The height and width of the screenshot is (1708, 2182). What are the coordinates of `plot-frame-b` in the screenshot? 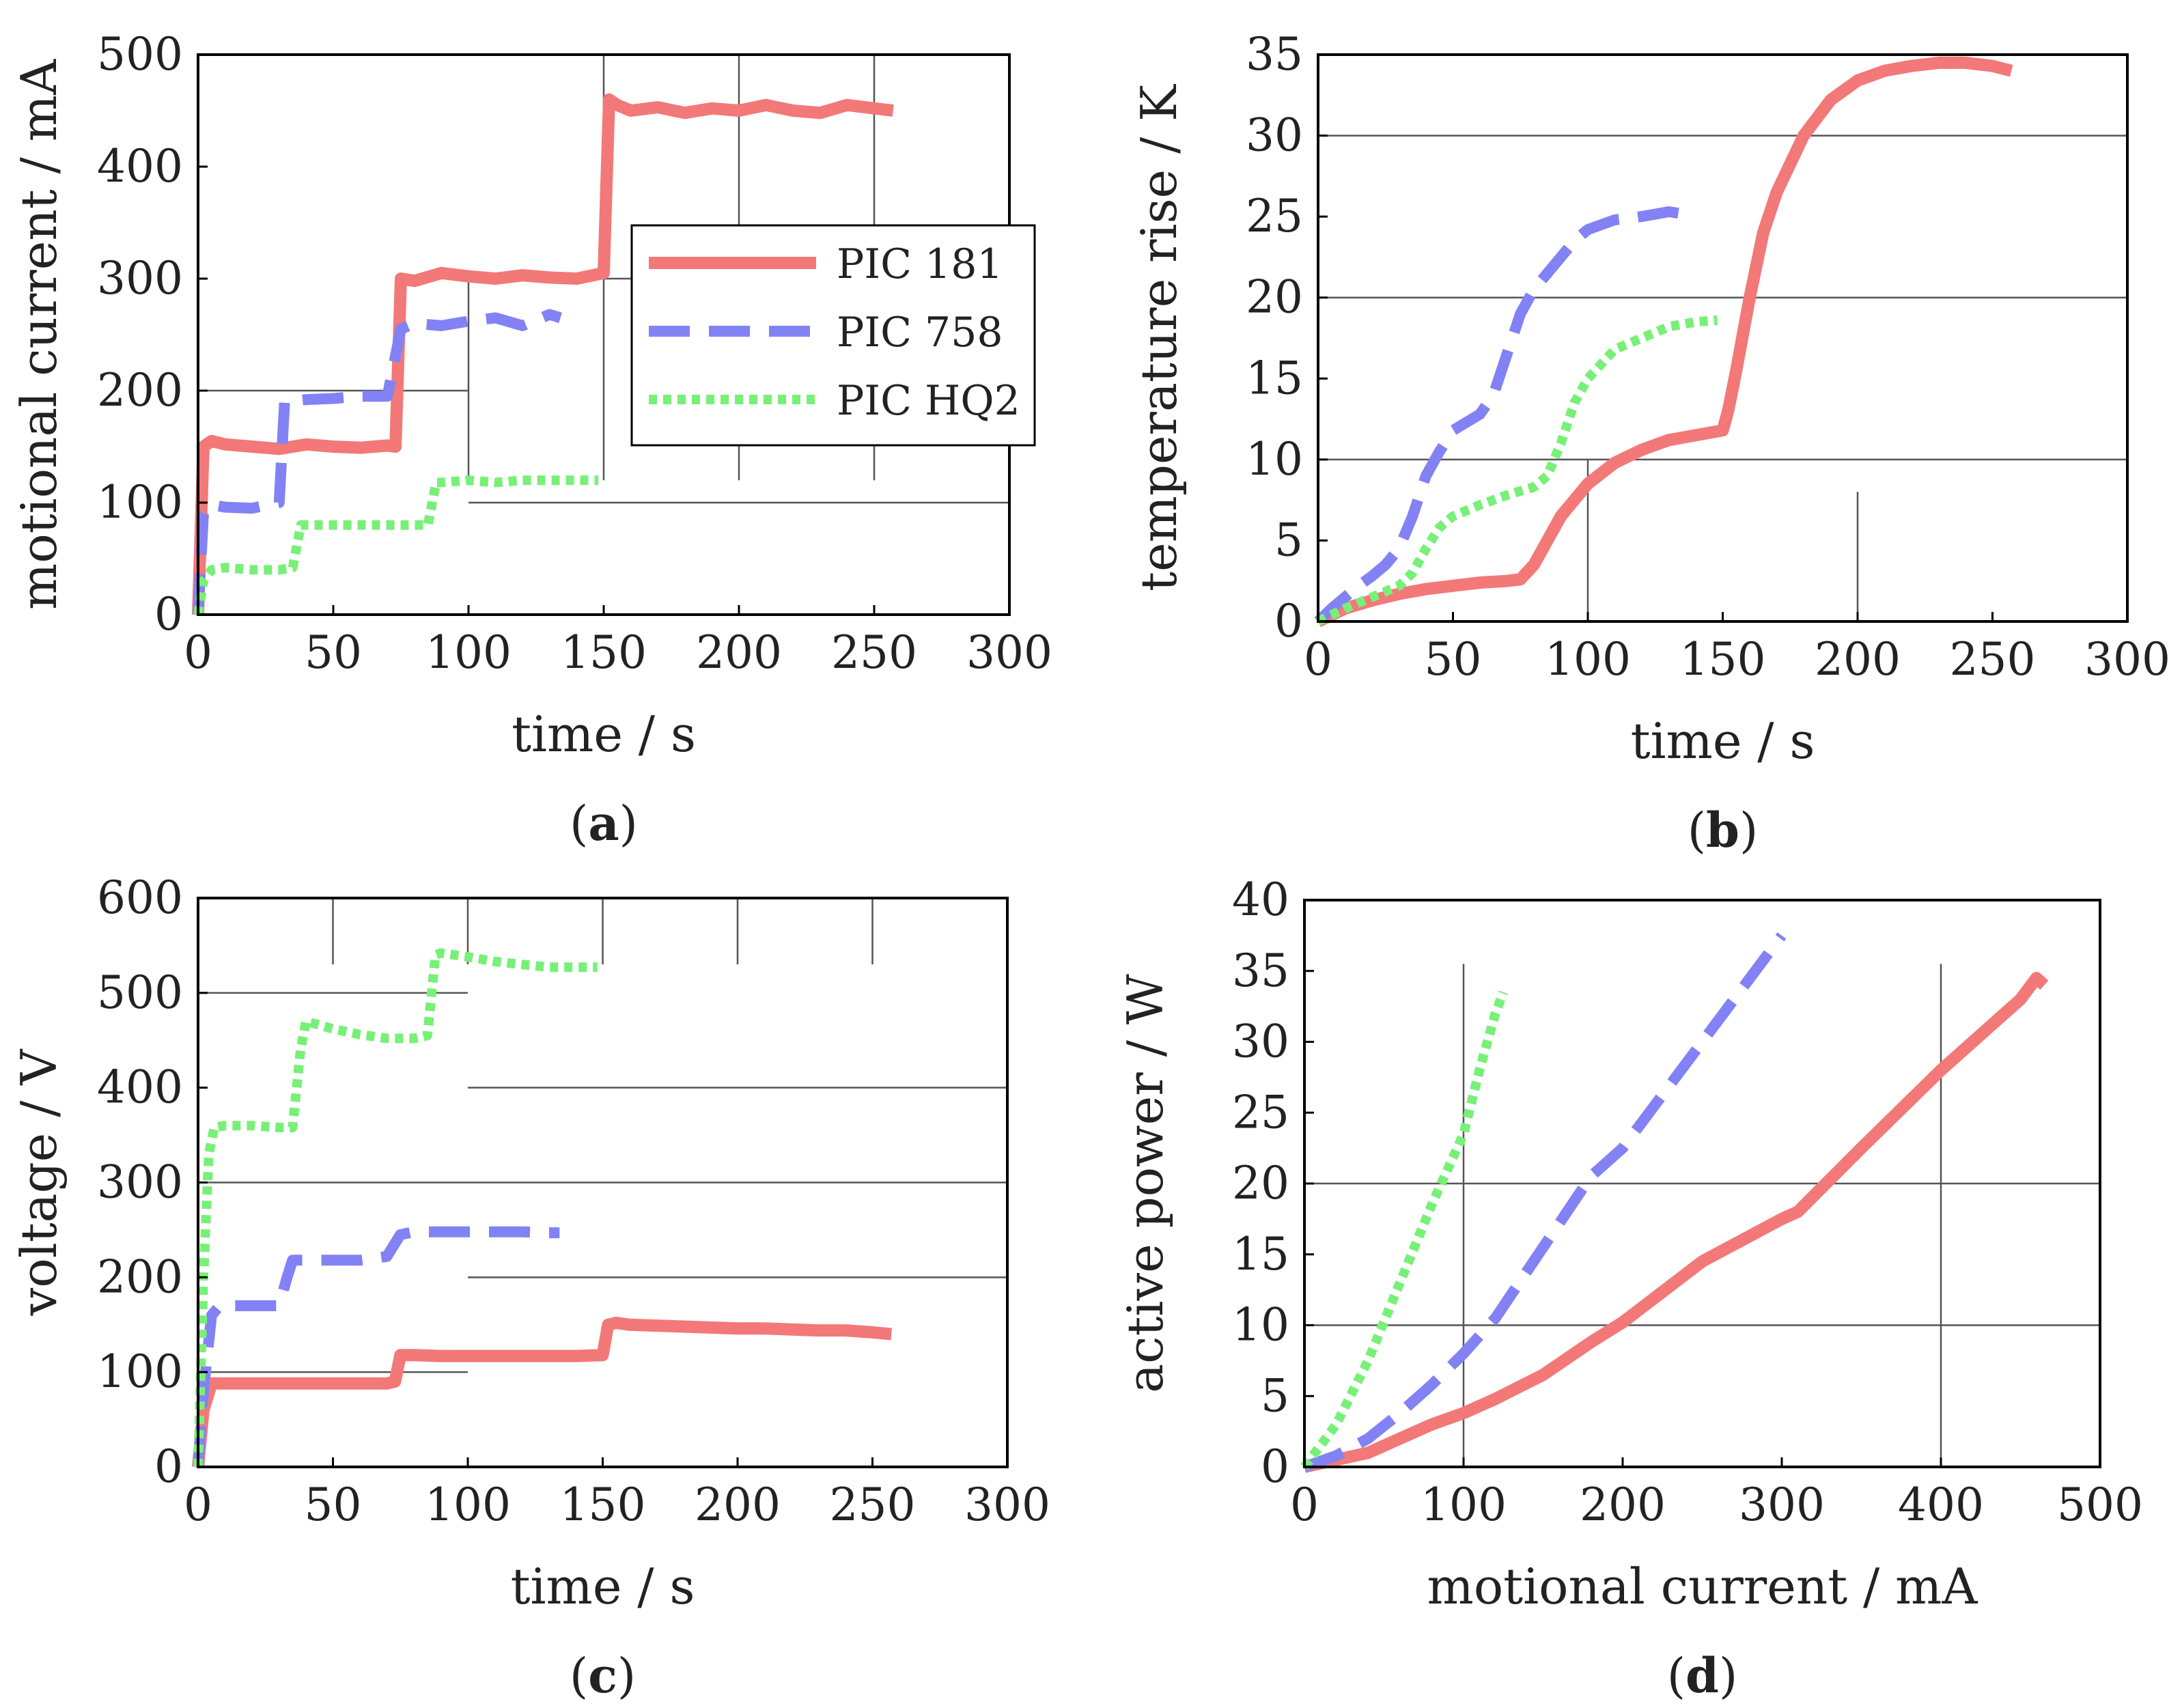 It's located at (1723, 338).